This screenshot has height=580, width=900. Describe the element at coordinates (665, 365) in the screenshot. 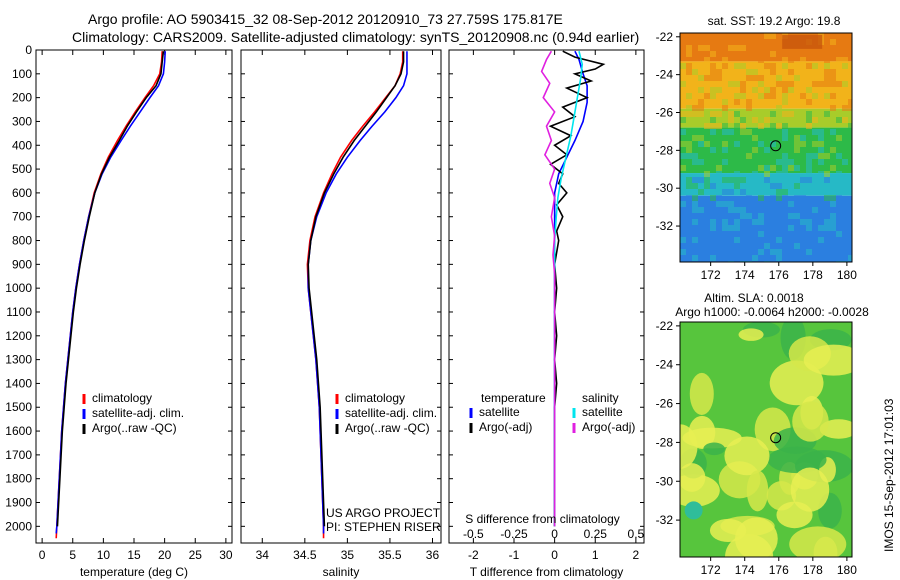

I see `y-tick-label: -24` at that location.